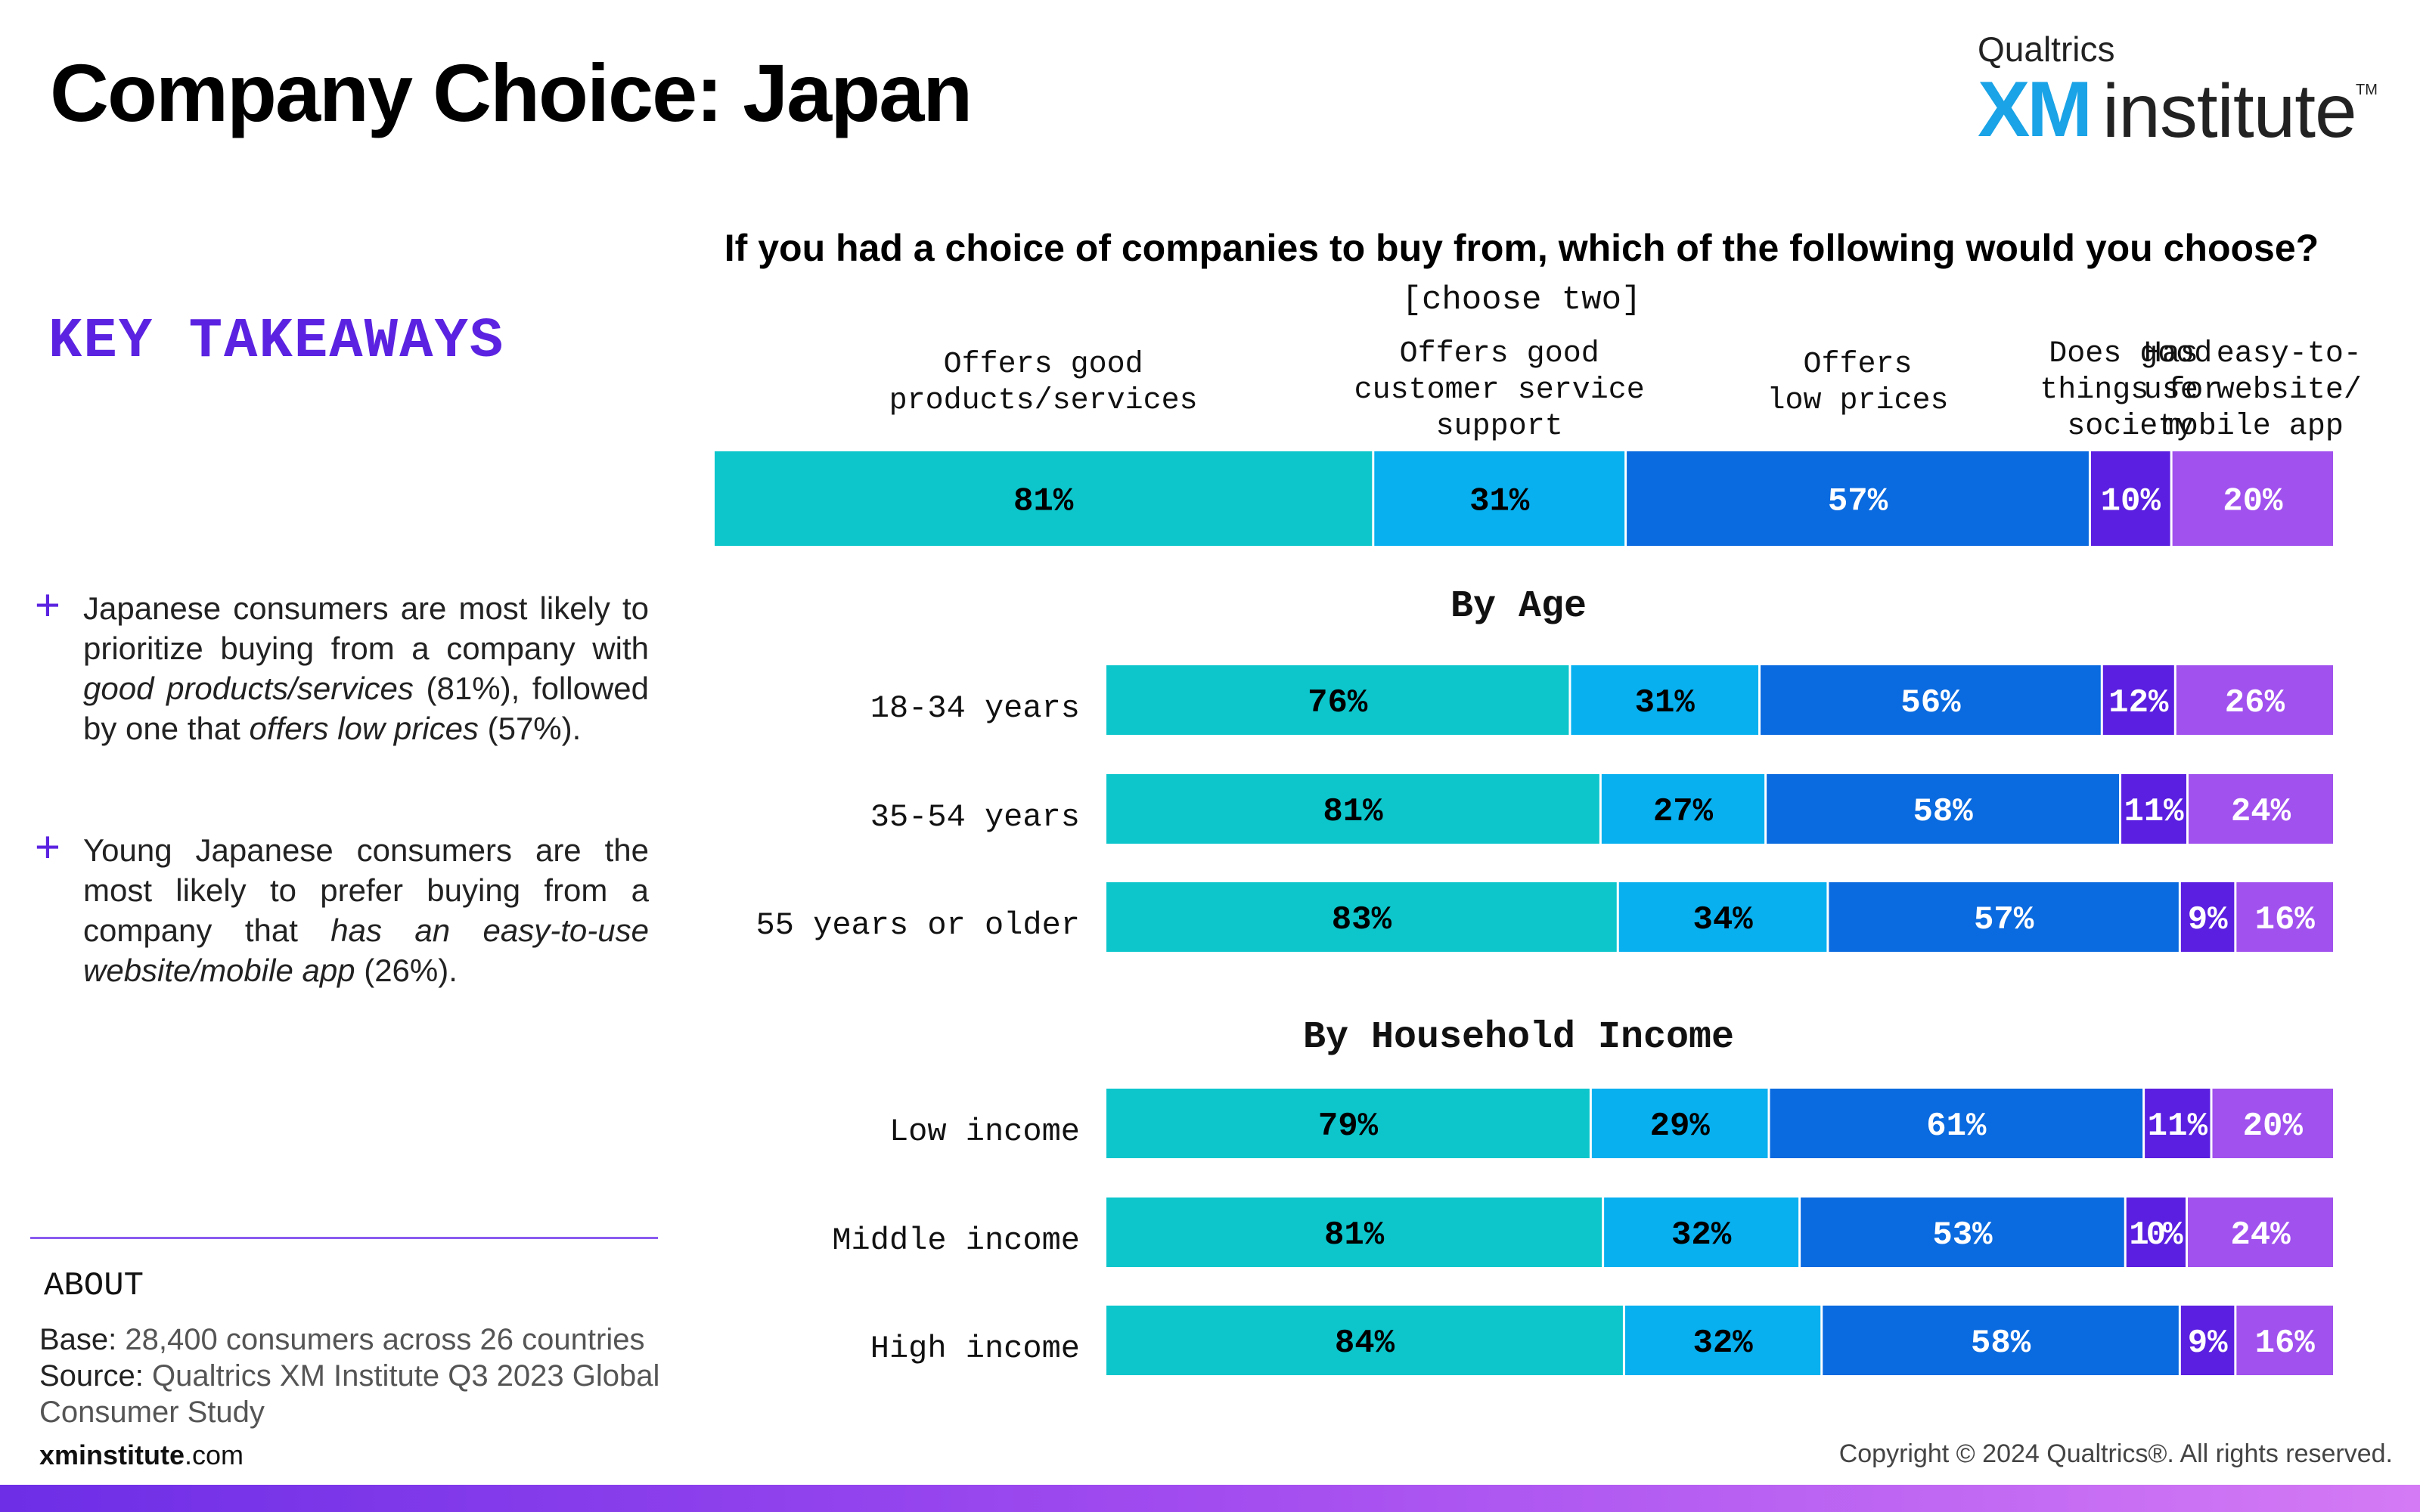  What do you see at coordinates (366, 708) in the screenshot?
I see `takeaway-1-part: (81%), followed by one that` at bounding box center [366, 708].